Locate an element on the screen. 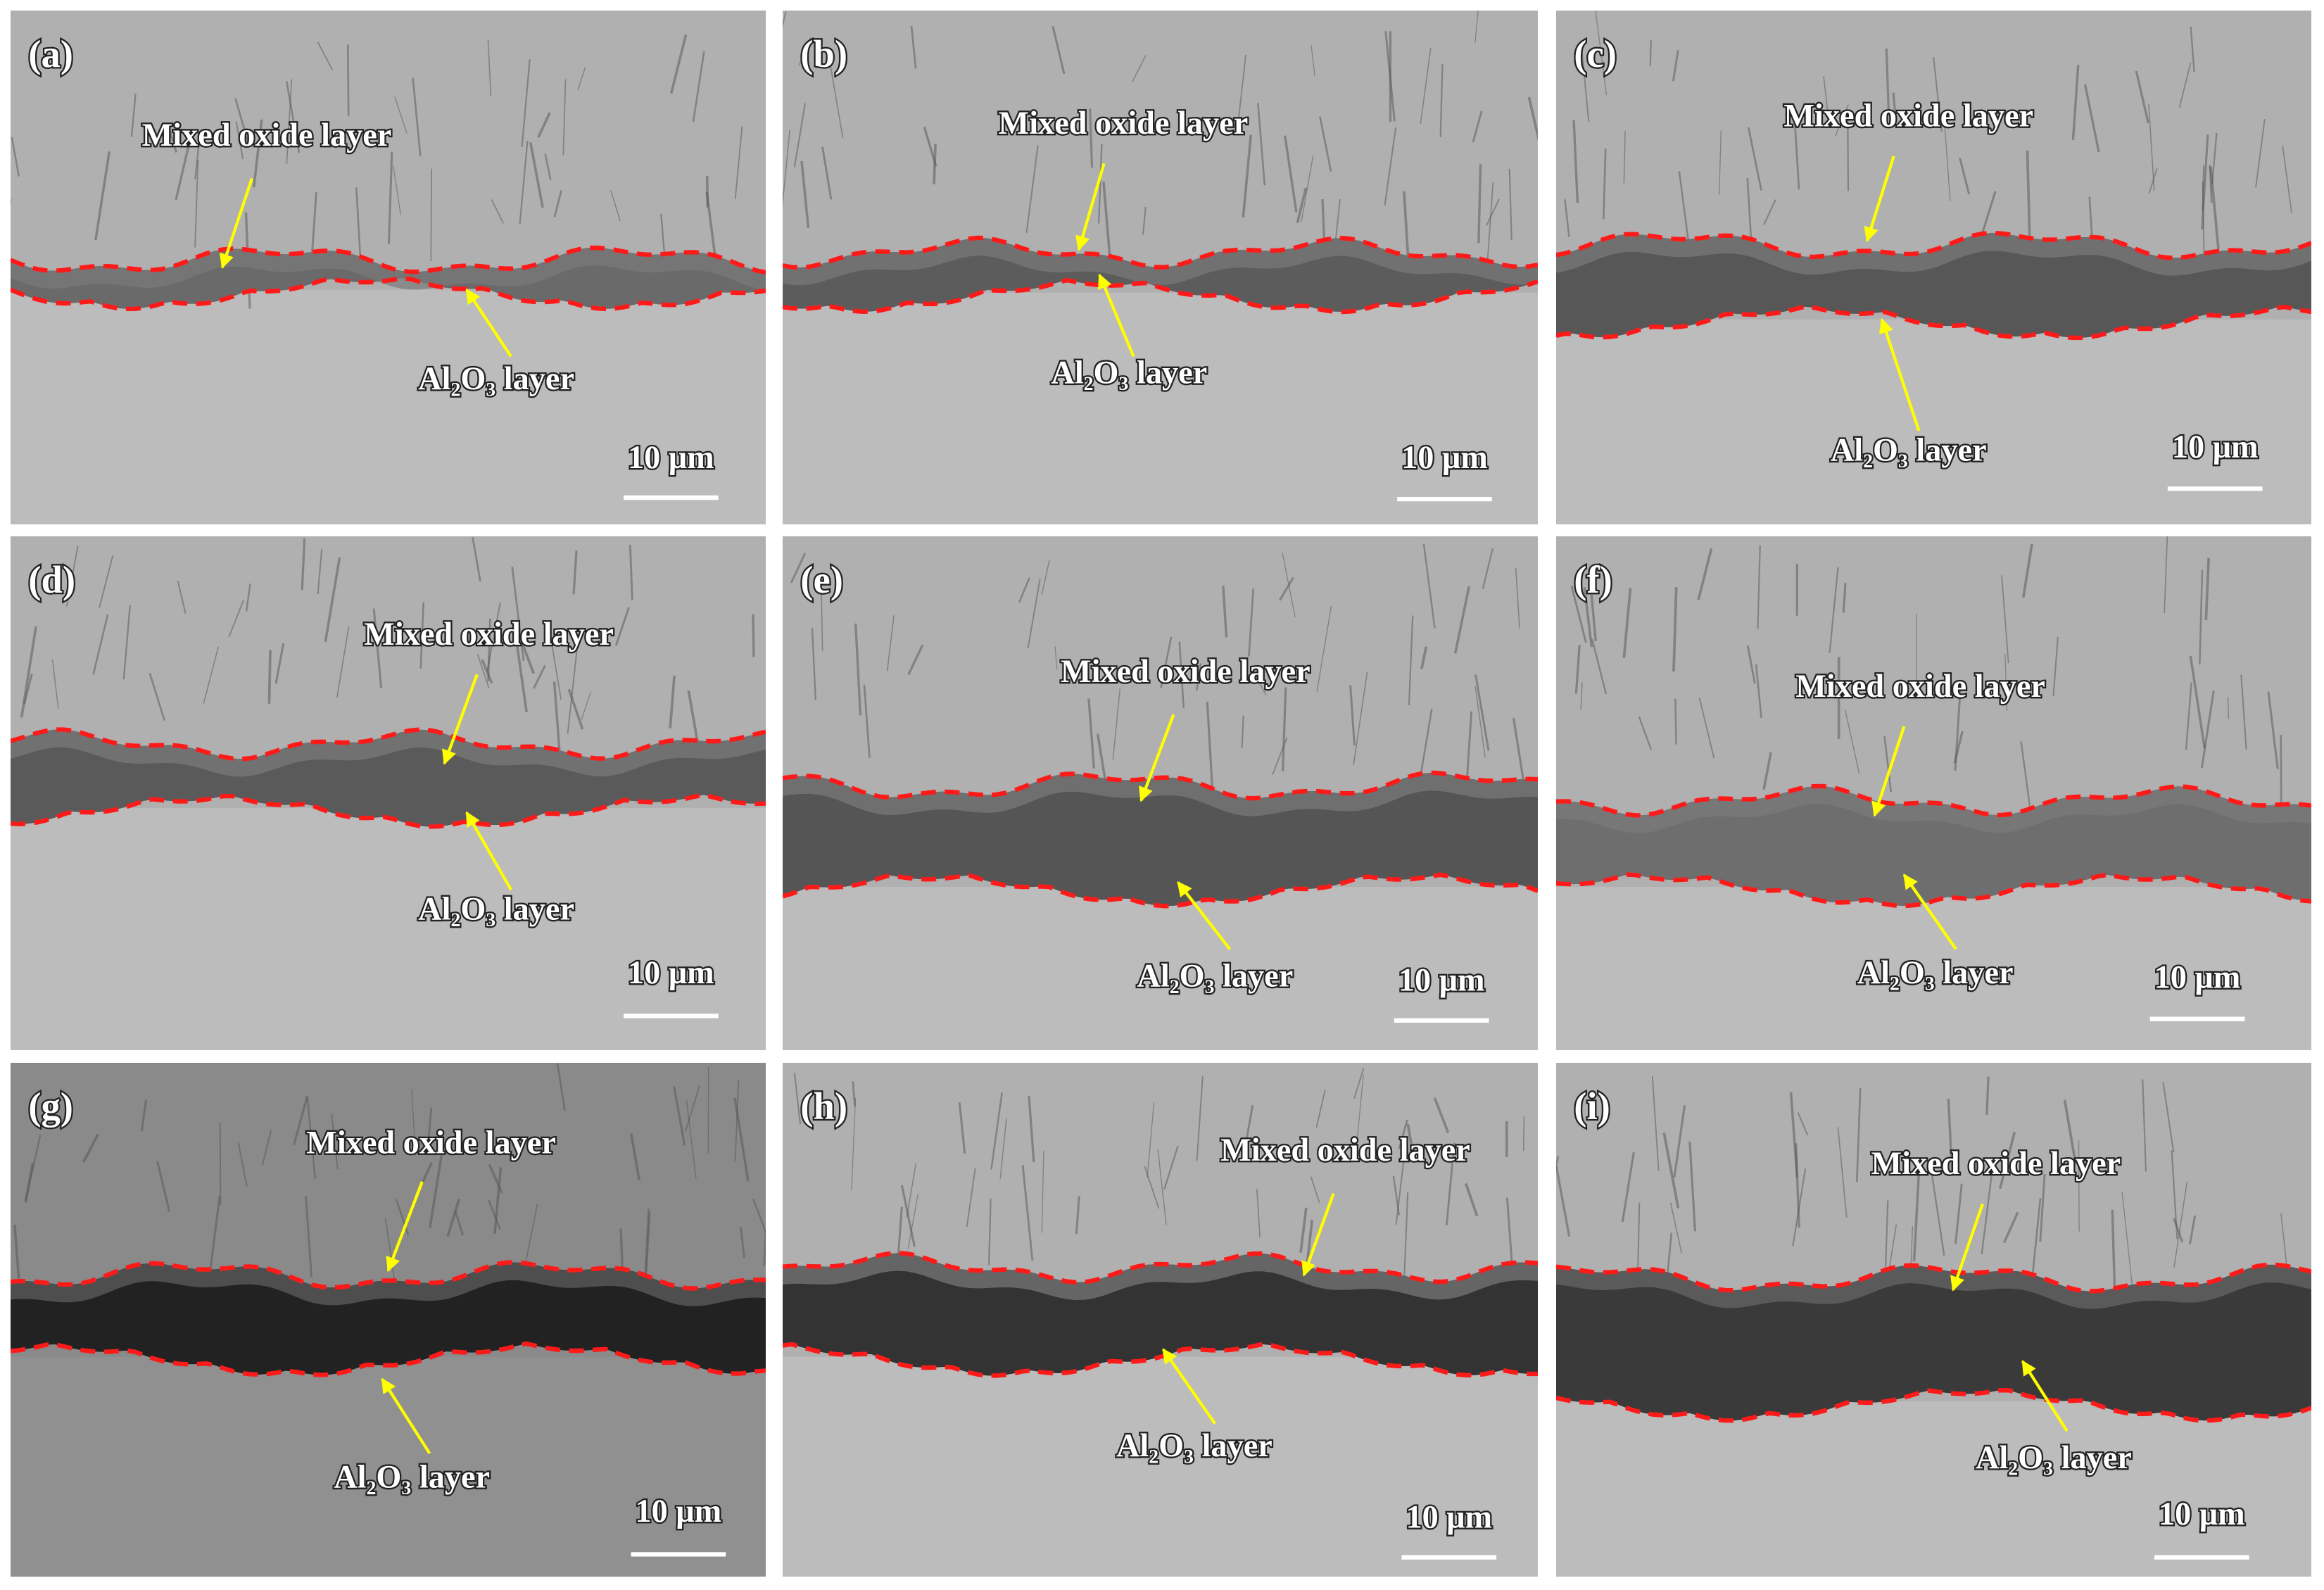 This screenshot has width=2324, height=1590. sem-panel: (e) Mixed oxide layer Al₂O₃ layer 10 μm is located at coordinates (1161, 793).